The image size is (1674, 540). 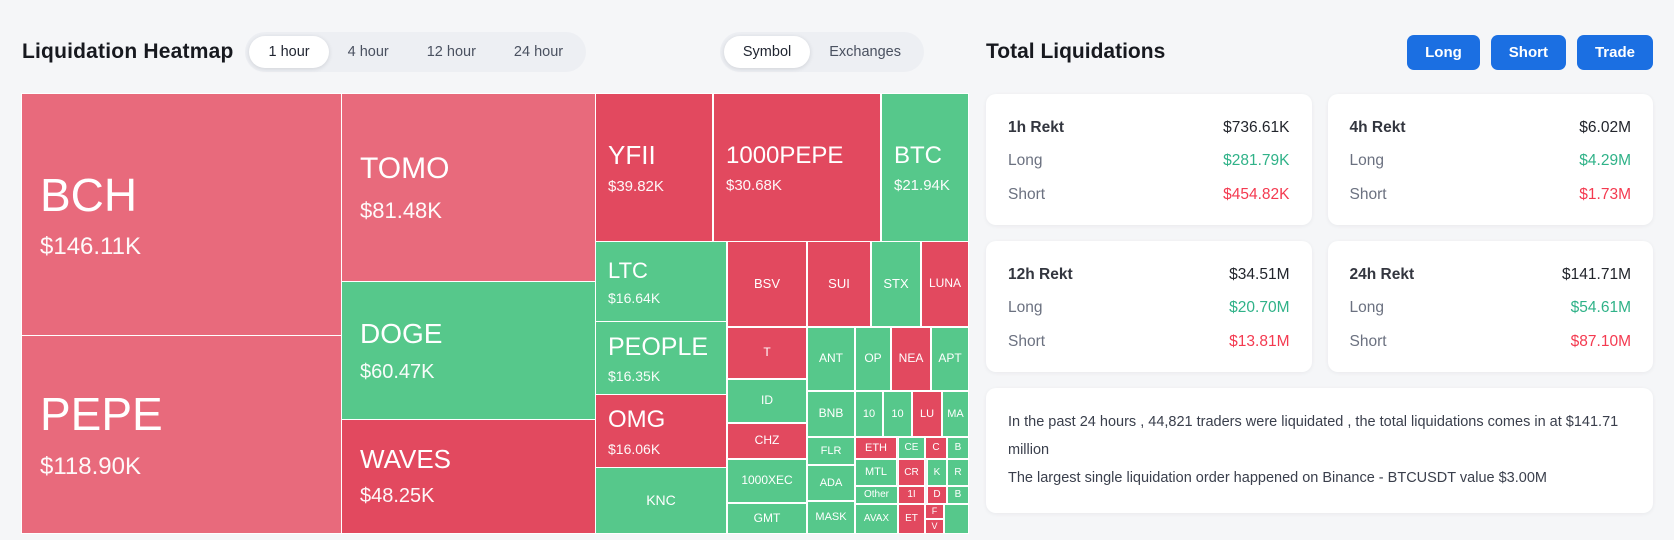 What do you see at coordinates (1025, 308) in the screenshot?
I see `row-label: Long` at bounding box center [1025, 308].